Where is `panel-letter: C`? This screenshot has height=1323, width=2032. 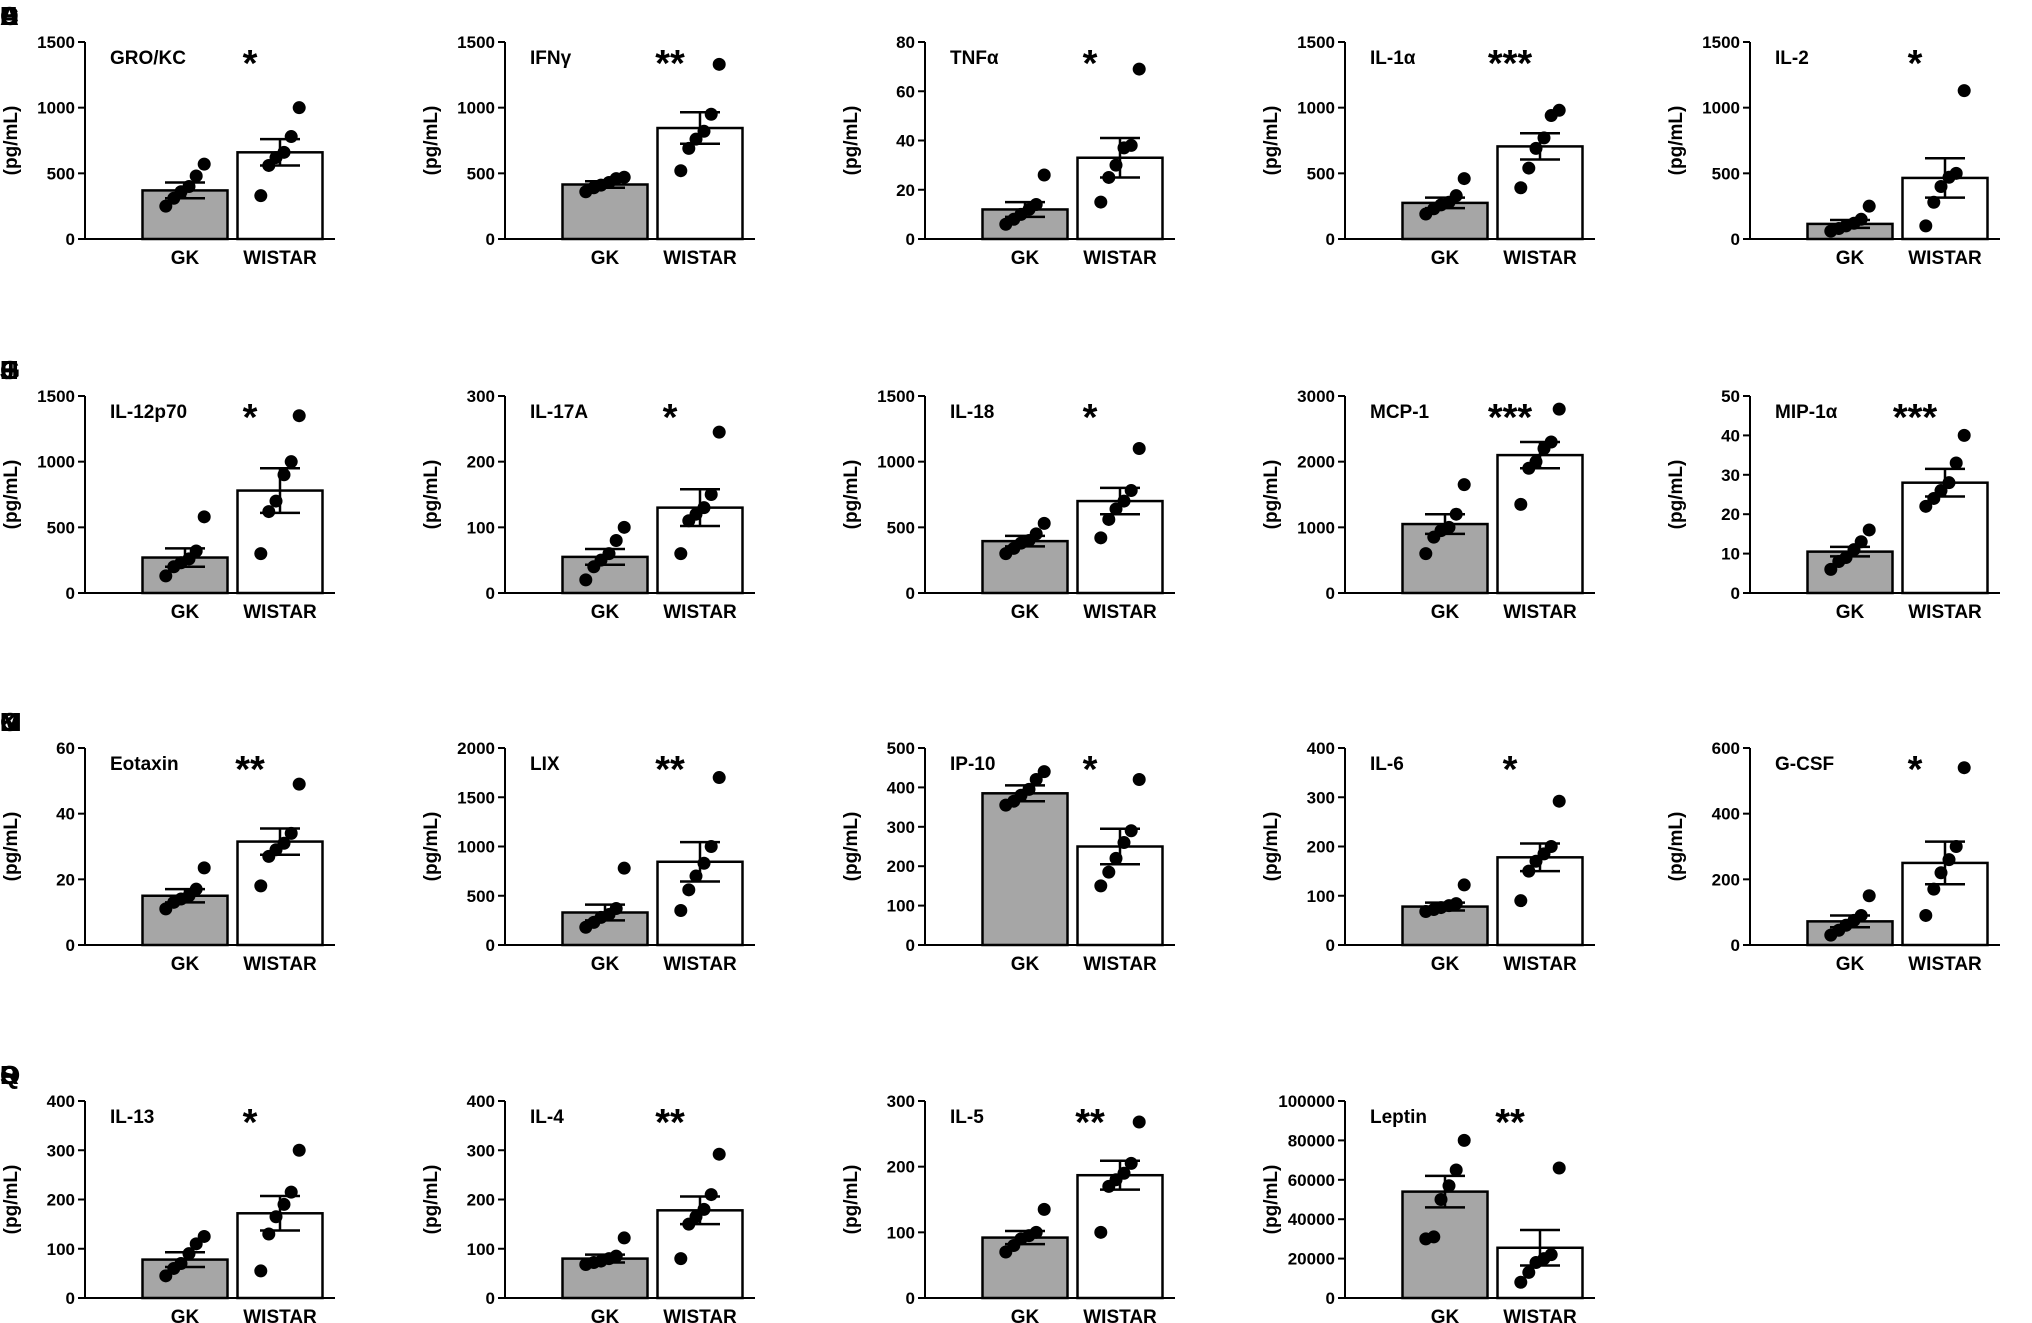 panel-letter: C is located at coordinates (9, 16).